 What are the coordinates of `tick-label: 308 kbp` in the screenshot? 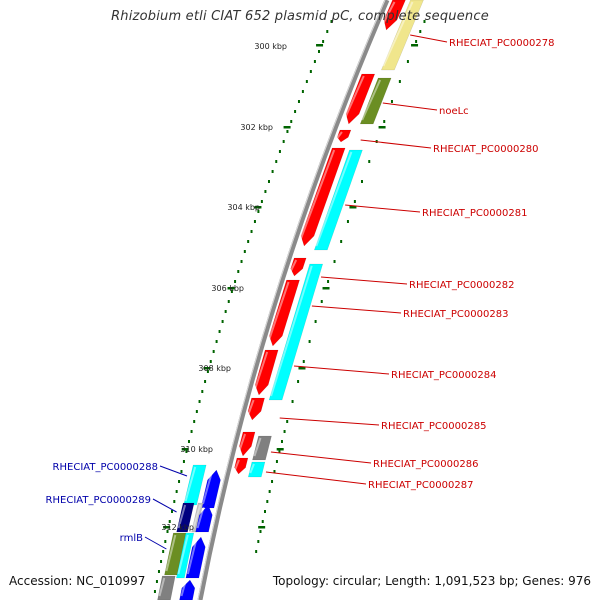 It's located at (214, 368).